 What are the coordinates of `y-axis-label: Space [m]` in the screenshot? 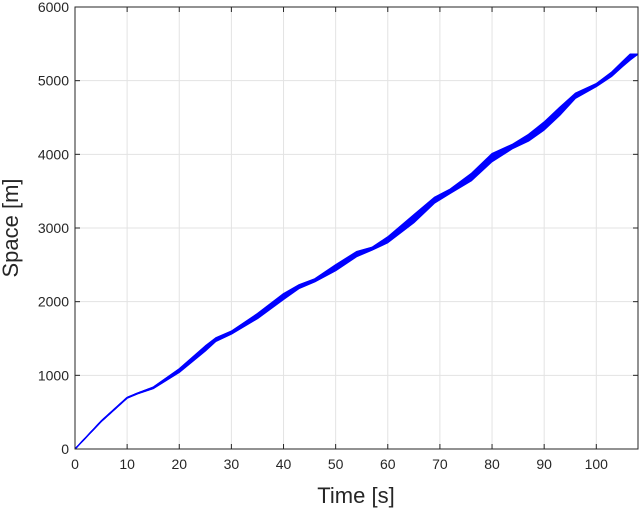 It's located at (11, 227).